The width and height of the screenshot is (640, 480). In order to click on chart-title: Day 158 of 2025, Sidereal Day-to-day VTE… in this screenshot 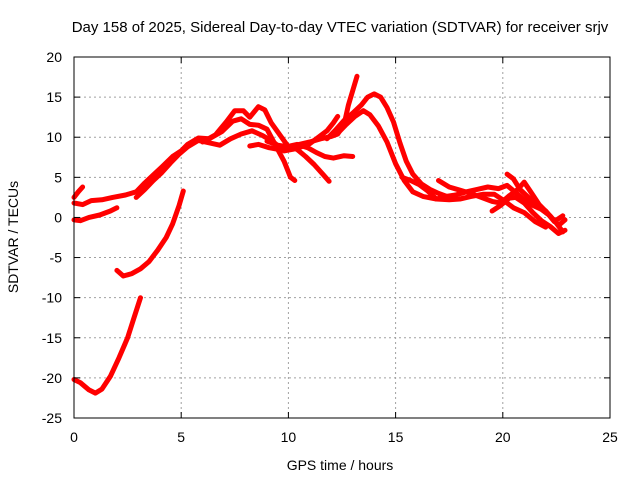, I will do `click(340, 27)`.